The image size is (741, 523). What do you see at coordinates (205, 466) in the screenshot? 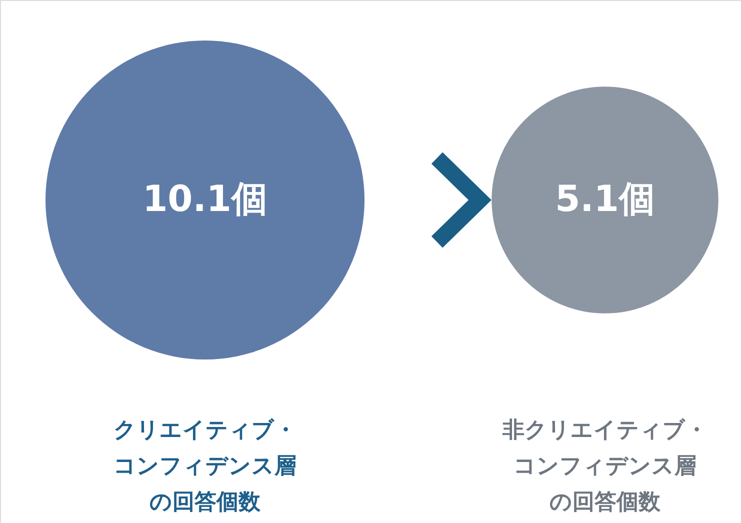
I see `category-label: クリエイティブ・コンフィデンス層の回答個数` at bounding box center [205, 466].